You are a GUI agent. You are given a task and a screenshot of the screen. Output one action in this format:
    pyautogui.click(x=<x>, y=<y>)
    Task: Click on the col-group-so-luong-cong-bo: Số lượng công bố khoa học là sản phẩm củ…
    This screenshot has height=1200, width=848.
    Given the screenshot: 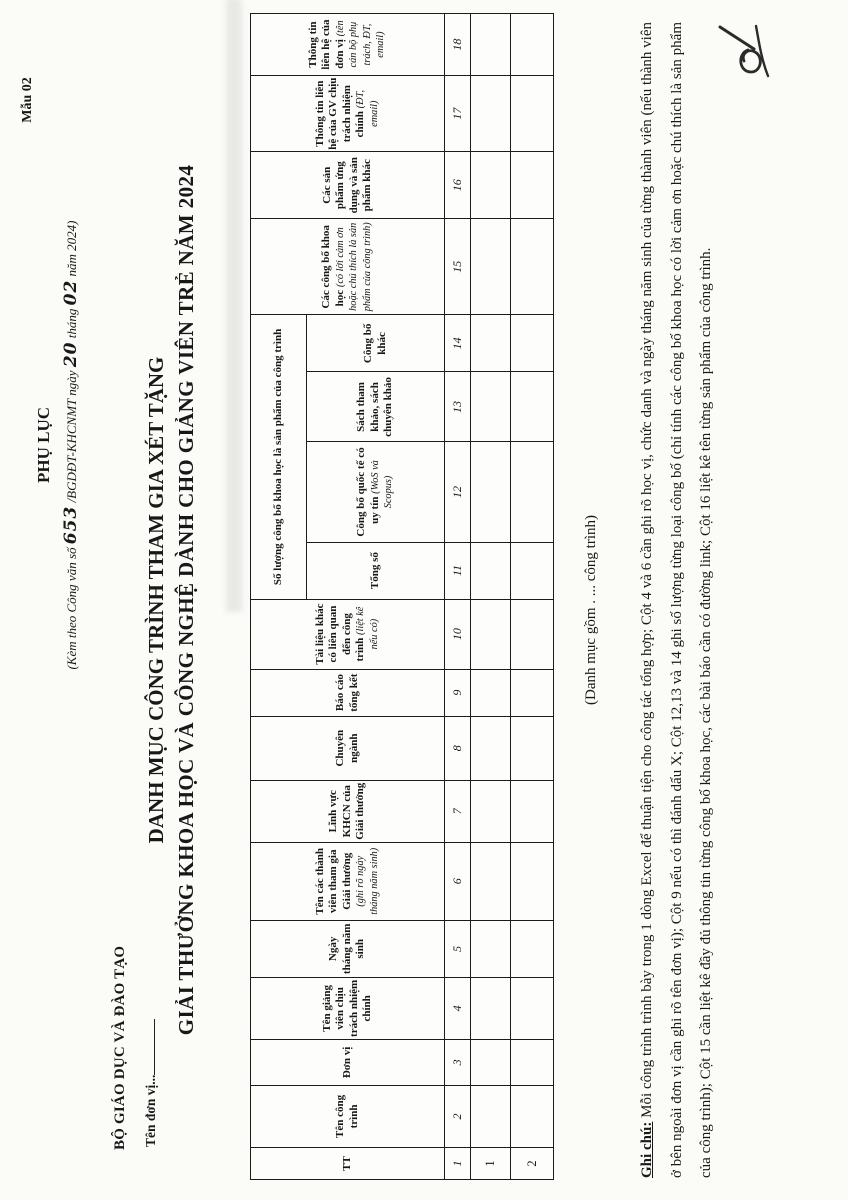 What is the action you would take?
    pyautogui.click(x=278, y=457)
    